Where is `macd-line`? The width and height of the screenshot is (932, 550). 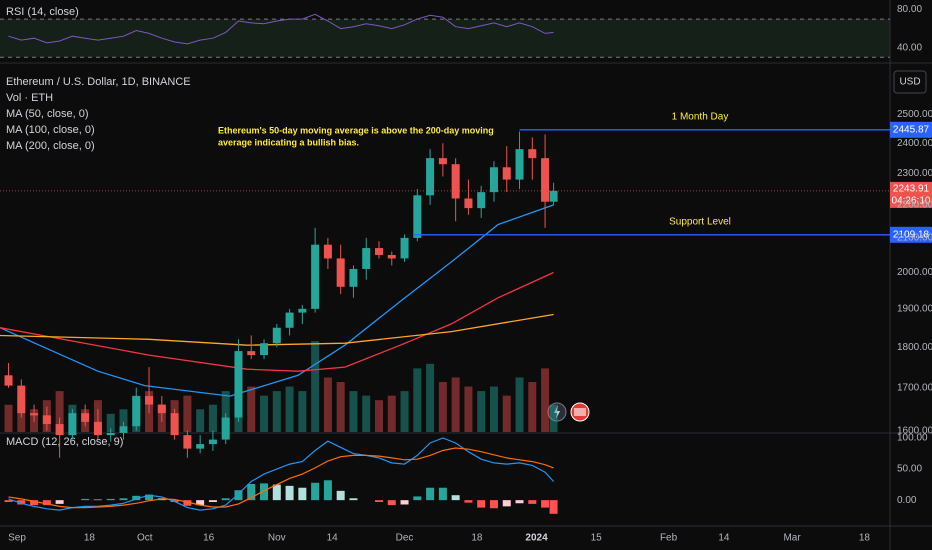
macd-line is located at coordinates (281, 474).